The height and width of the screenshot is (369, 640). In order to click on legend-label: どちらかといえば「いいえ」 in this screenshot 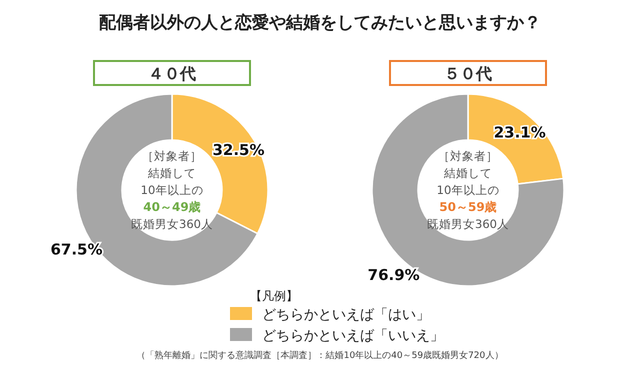, I will do `click(353, 336)`.